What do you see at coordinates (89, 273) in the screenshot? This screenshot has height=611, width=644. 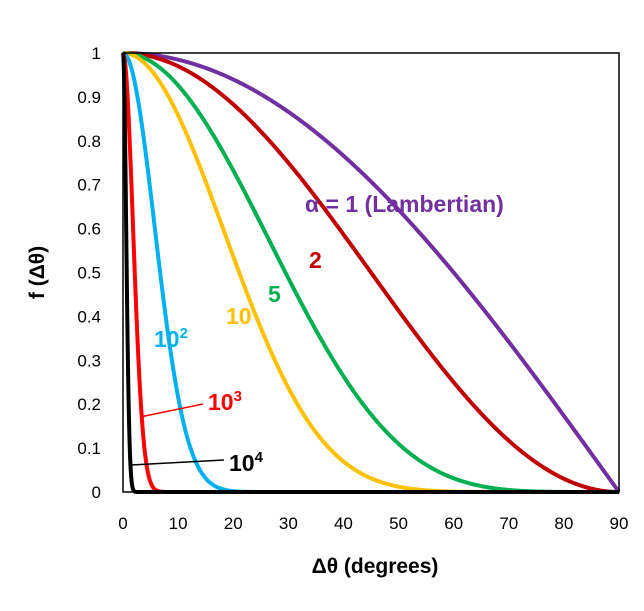 I see `y-tick-label: 0.5` at bounding box center [89, 273].